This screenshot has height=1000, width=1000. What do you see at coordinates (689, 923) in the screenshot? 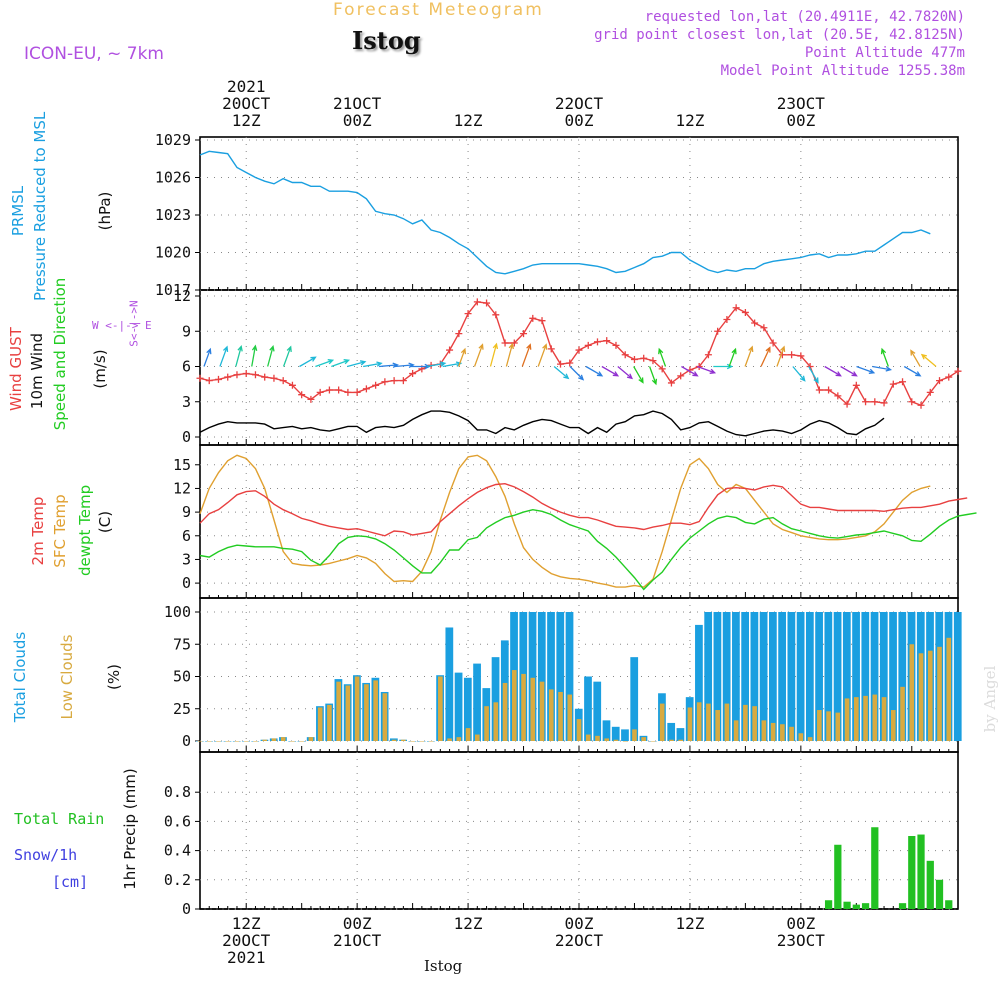
I see `time-label-bottom: 12Z` at bounding box center [689, 923].